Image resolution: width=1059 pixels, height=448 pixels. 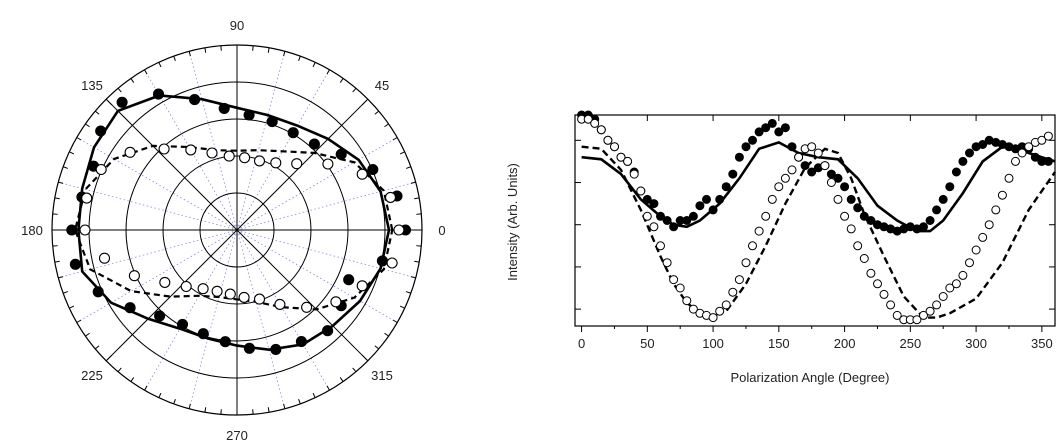 I want to click on x-tick-label: 300, so click(x=976, y=343).